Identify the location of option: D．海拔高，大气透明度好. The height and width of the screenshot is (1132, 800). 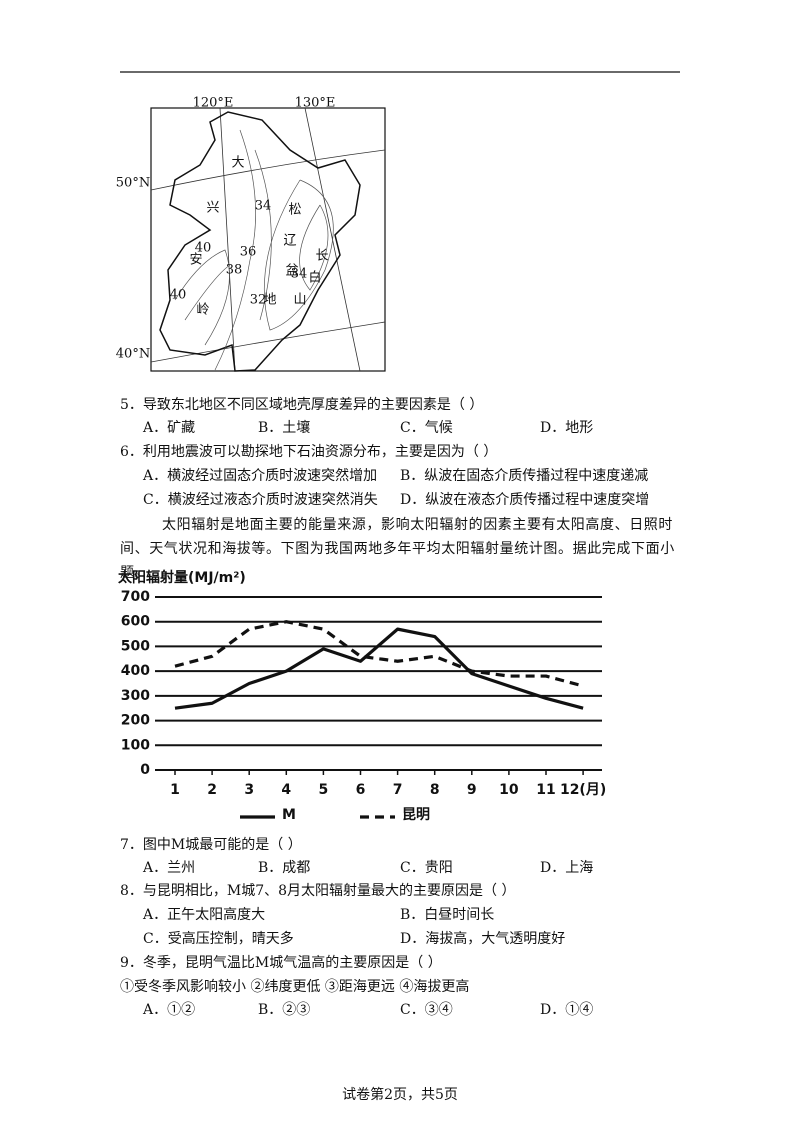
(483, 939).